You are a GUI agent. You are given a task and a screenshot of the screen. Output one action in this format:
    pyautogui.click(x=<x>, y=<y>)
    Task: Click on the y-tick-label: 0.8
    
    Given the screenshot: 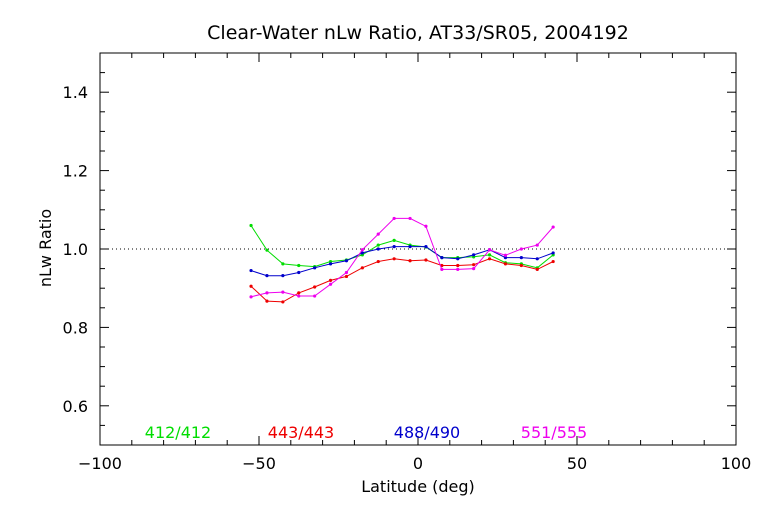 What is the action you would take?
    pyautogui.click(x=75, y=327)
    